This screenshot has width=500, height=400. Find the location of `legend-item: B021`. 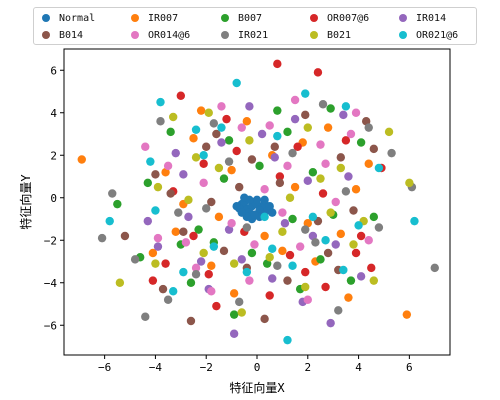

legend-item: B021 is located at coordinates (330, 35).